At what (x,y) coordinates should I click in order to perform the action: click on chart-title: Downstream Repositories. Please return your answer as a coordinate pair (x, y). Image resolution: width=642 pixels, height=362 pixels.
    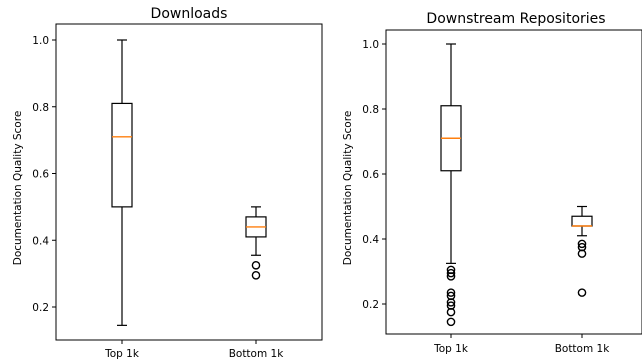
    Looking at the image, I should click on (515, 19).